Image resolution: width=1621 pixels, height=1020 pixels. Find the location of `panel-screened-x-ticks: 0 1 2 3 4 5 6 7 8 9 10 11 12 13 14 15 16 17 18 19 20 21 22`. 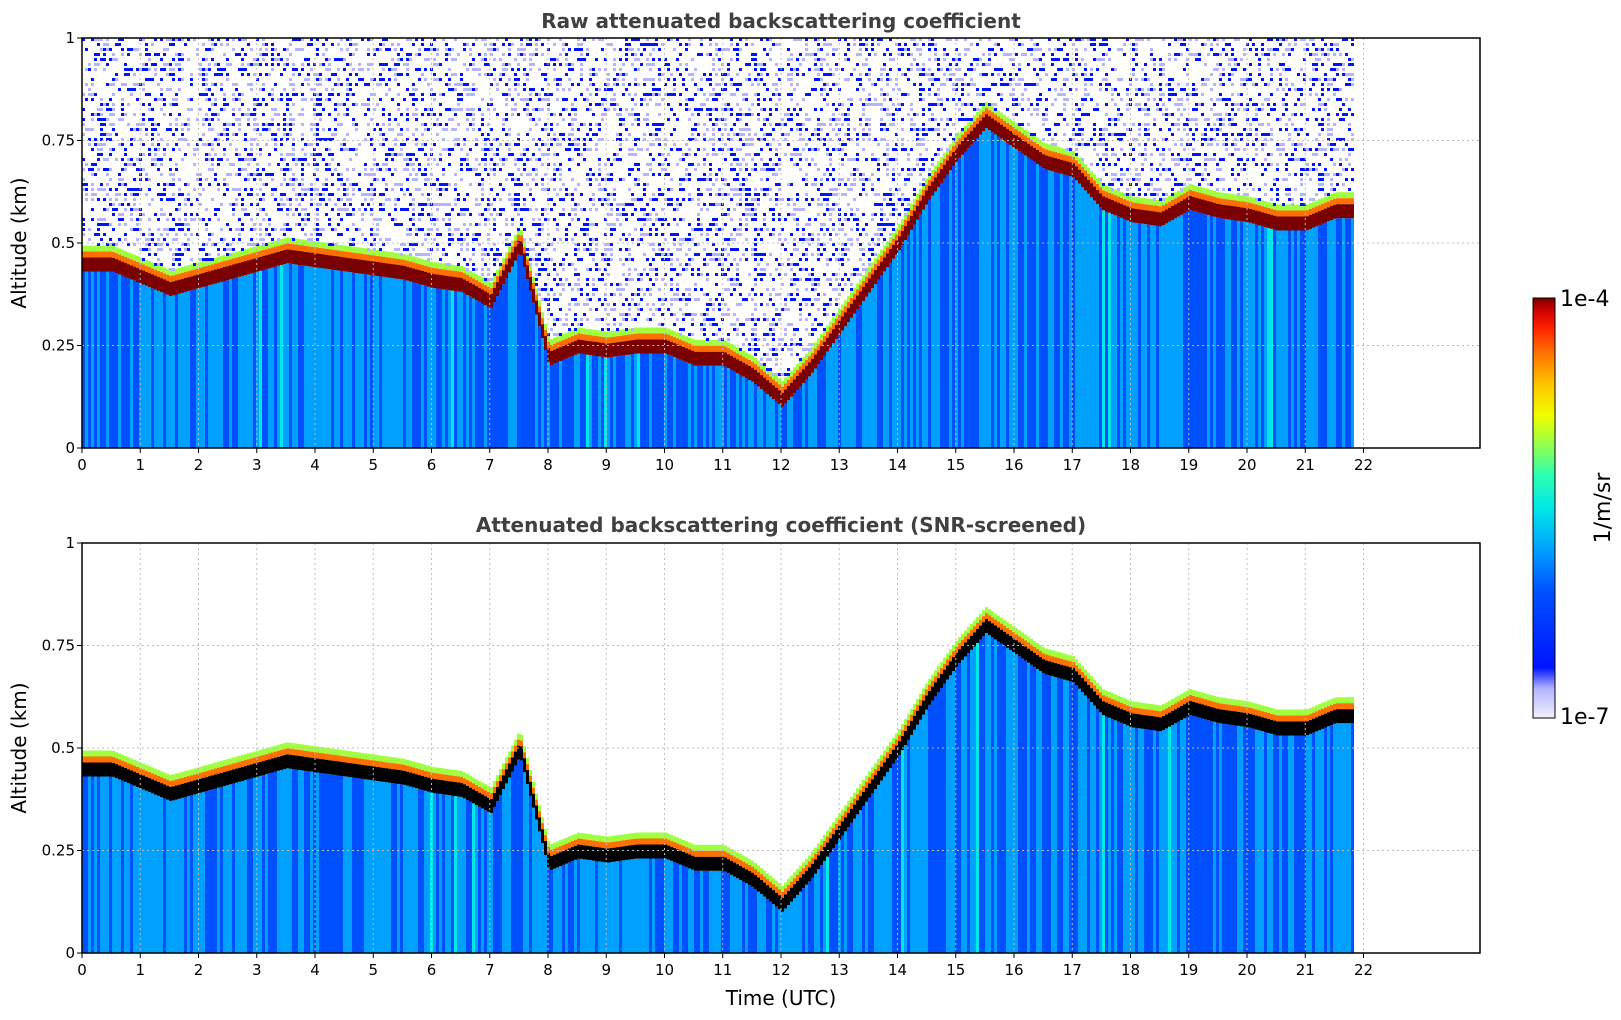

panel-screened-x-ticks: 0 1 2 3 4 5 6 7 8 9 10 11 12 13 14 15 16 17 18 19 20 21 22 is located at coordinates (725, 966).